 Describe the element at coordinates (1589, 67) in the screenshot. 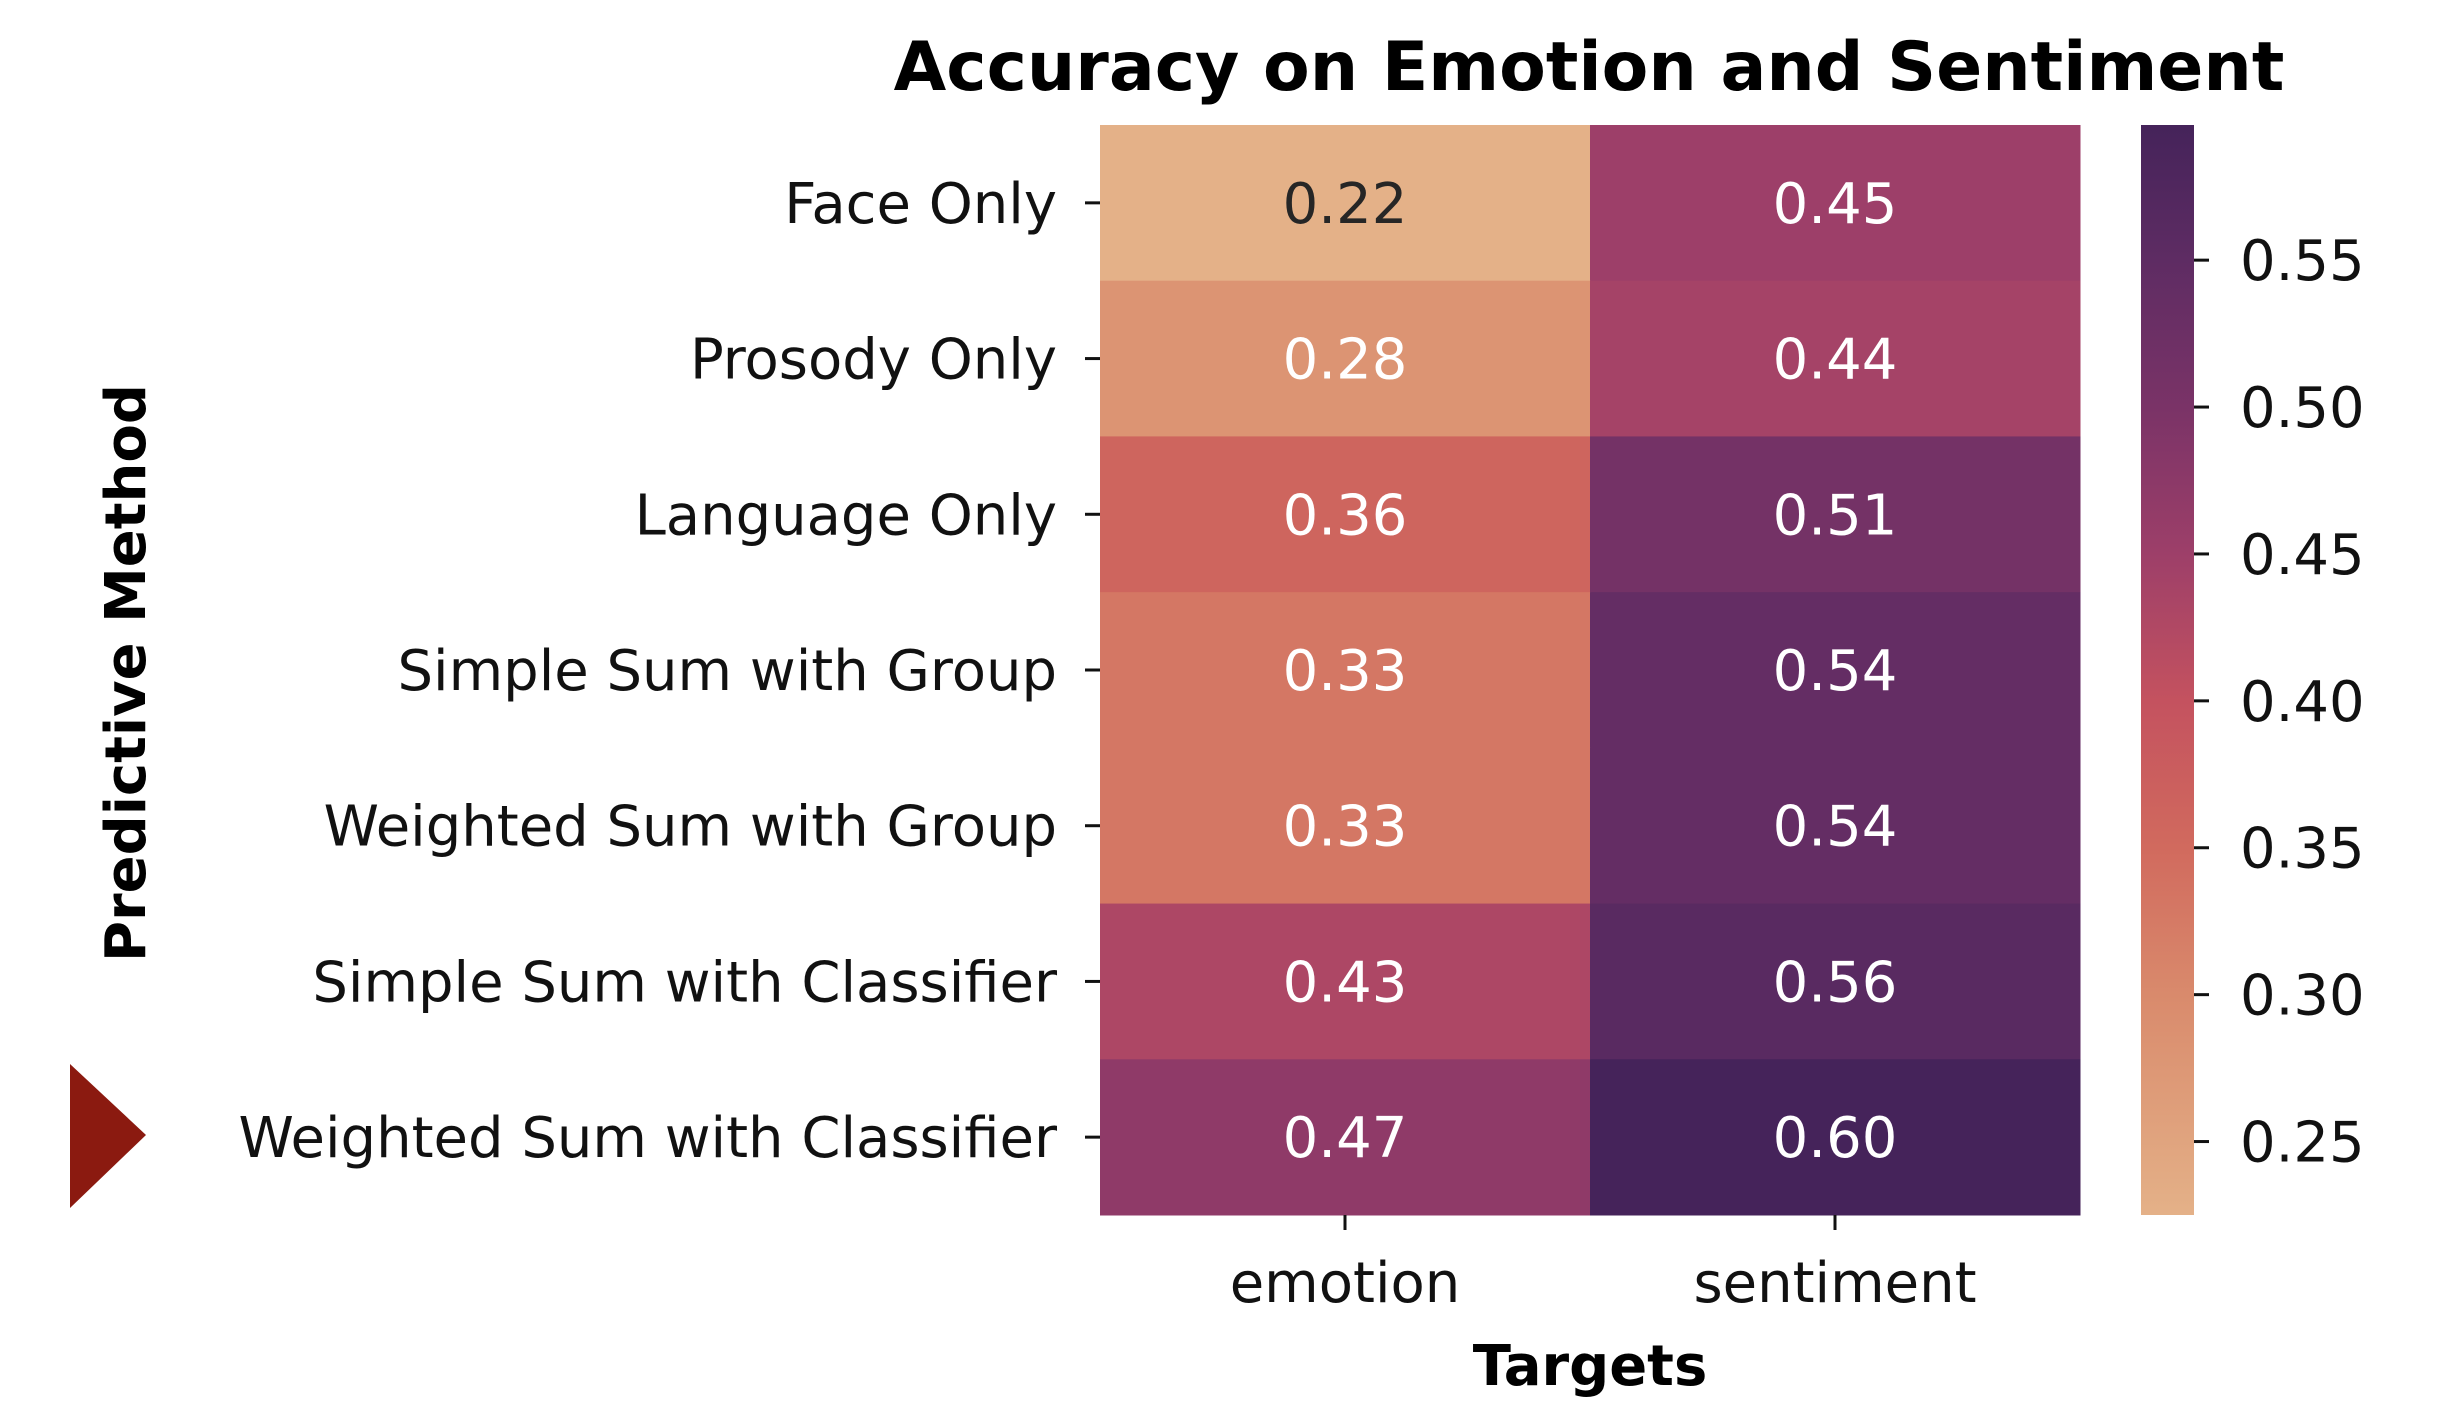

I see `chart-title: Accuracy on Emotion and Sentiment` at that location.